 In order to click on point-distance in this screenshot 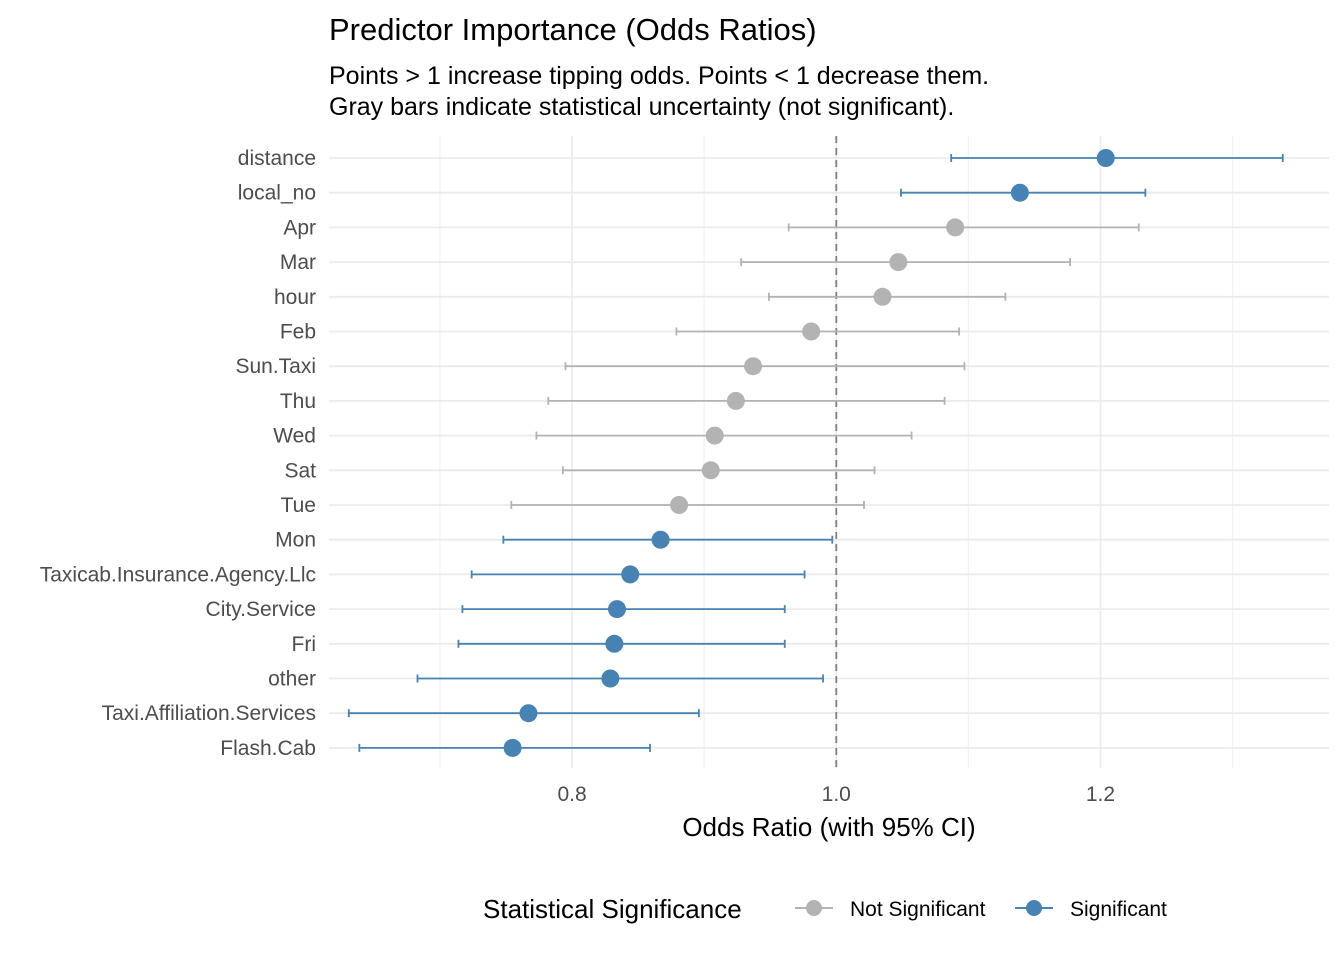, I will do `click(1105, 158)`.